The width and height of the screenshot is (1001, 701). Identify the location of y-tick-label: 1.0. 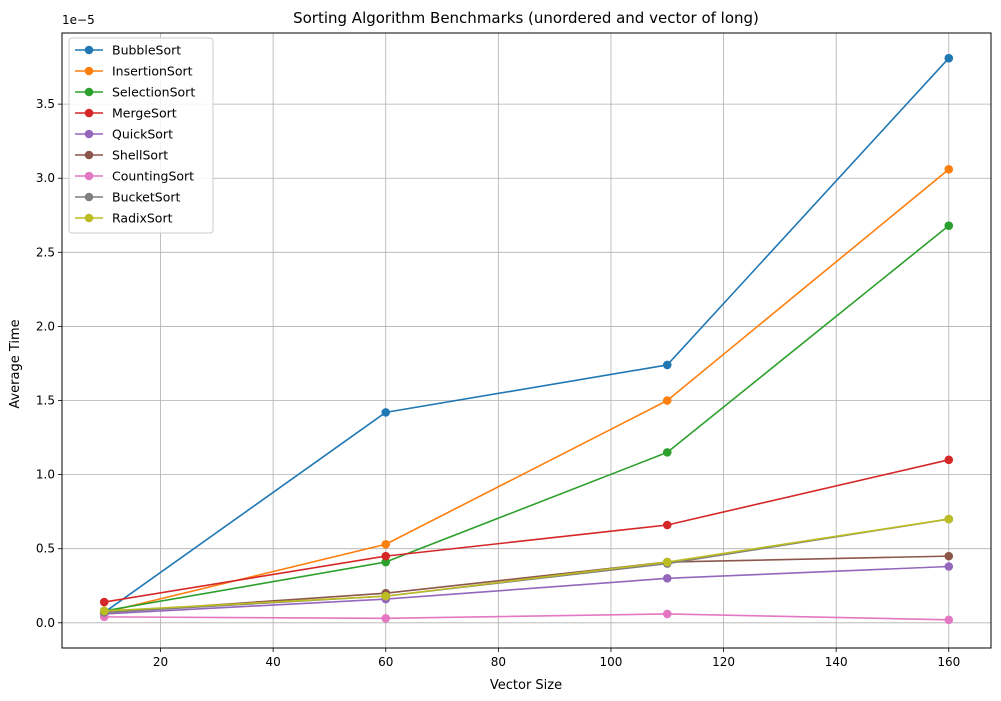
(45, 475).